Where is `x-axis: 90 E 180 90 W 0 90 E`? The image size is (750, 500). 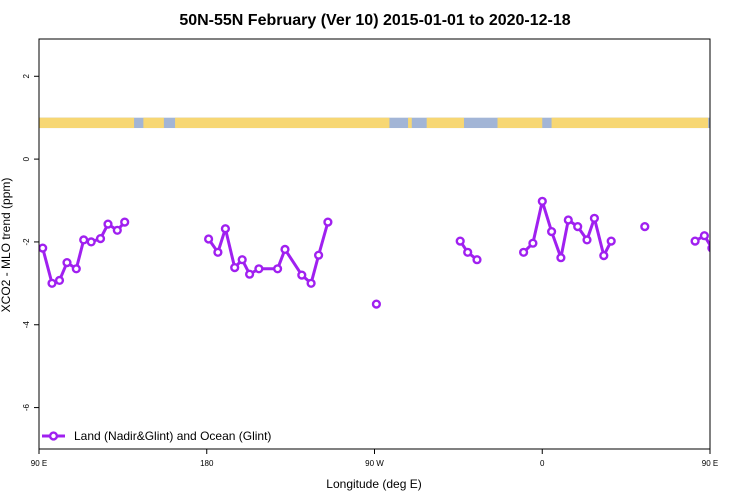 x-axis: 90 E 180 90 W 0 90 E is located at coordinates (374, 458).